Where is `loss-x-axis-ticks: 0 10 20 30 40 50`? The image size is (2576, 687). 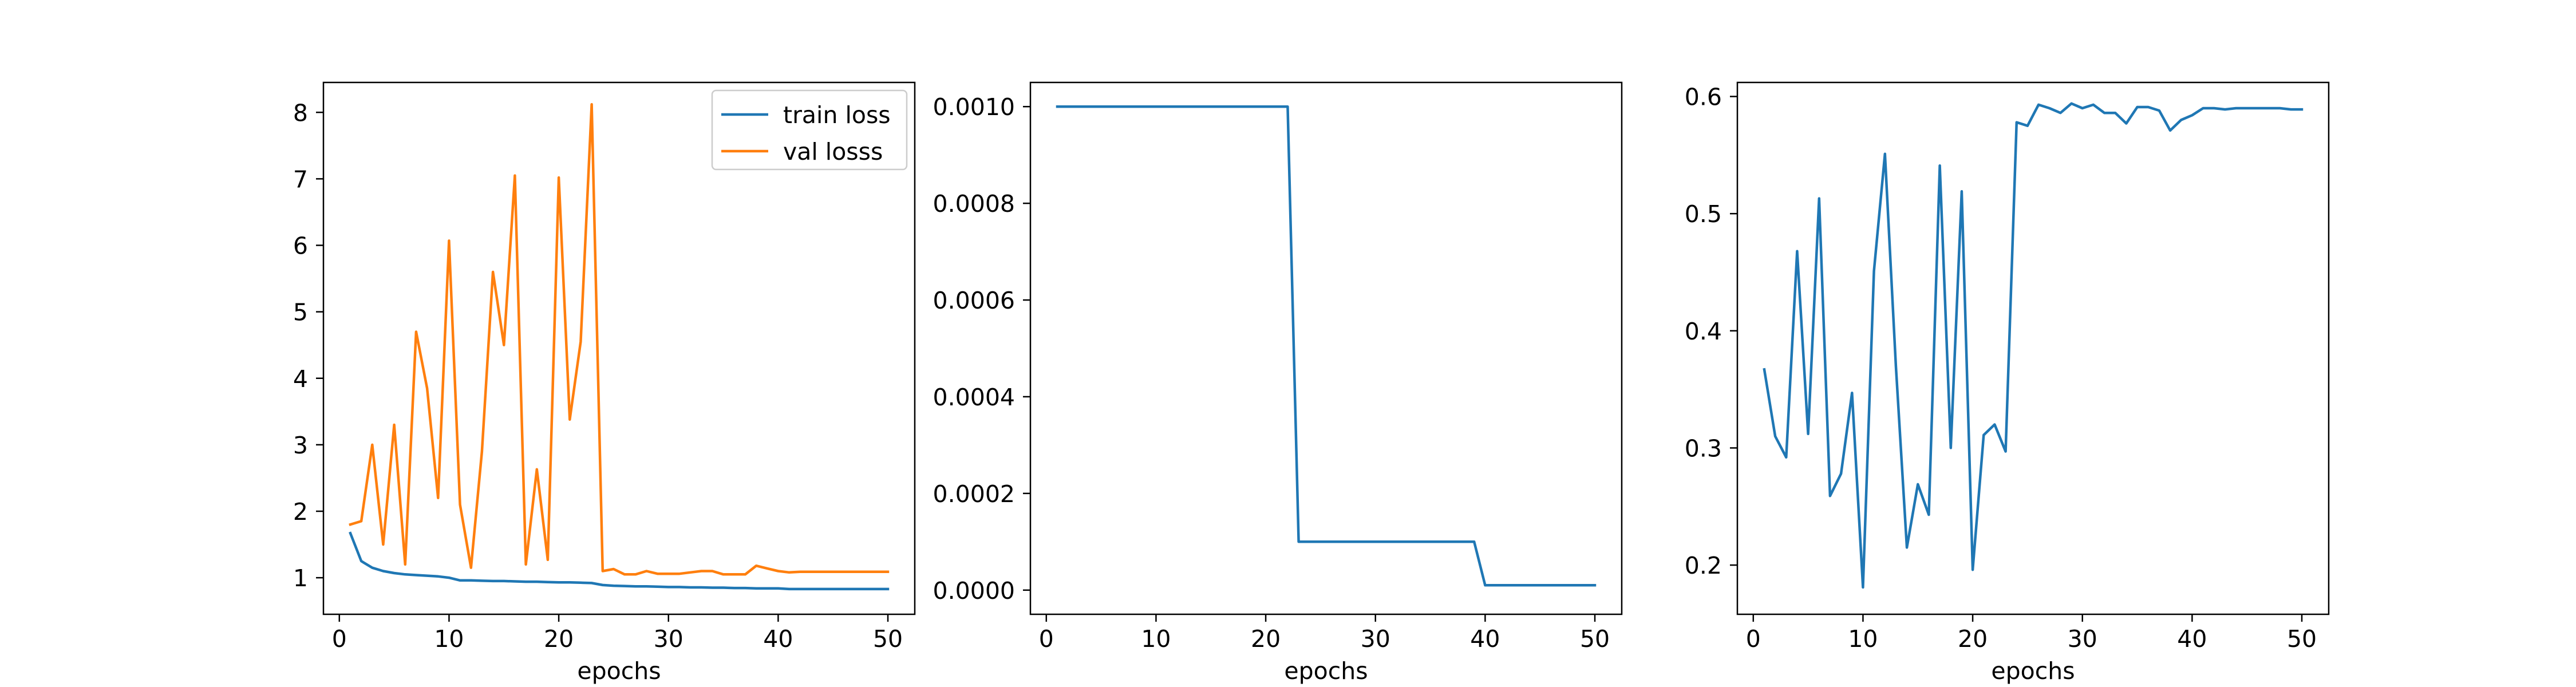
loss-x-axis-ticks: 0 10 20 30 40 50 is located at coordinates (617, 633).